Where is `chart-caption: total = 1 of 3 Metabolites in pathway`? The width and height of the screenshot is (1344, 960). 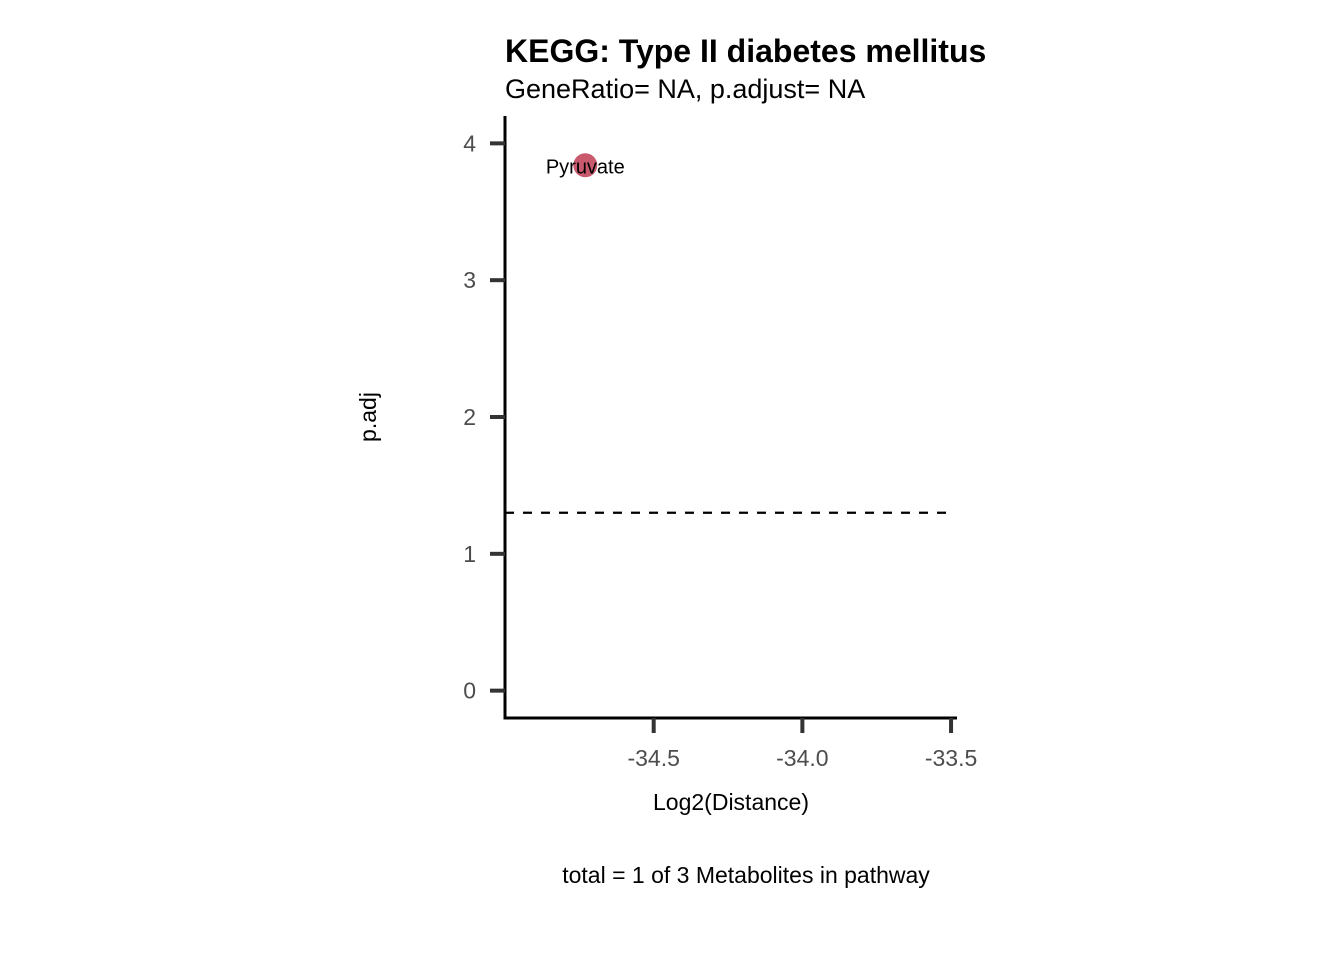
chart-caption: total = 1 of 3 Metabolites in pathway is located at coordinates (746, 875).